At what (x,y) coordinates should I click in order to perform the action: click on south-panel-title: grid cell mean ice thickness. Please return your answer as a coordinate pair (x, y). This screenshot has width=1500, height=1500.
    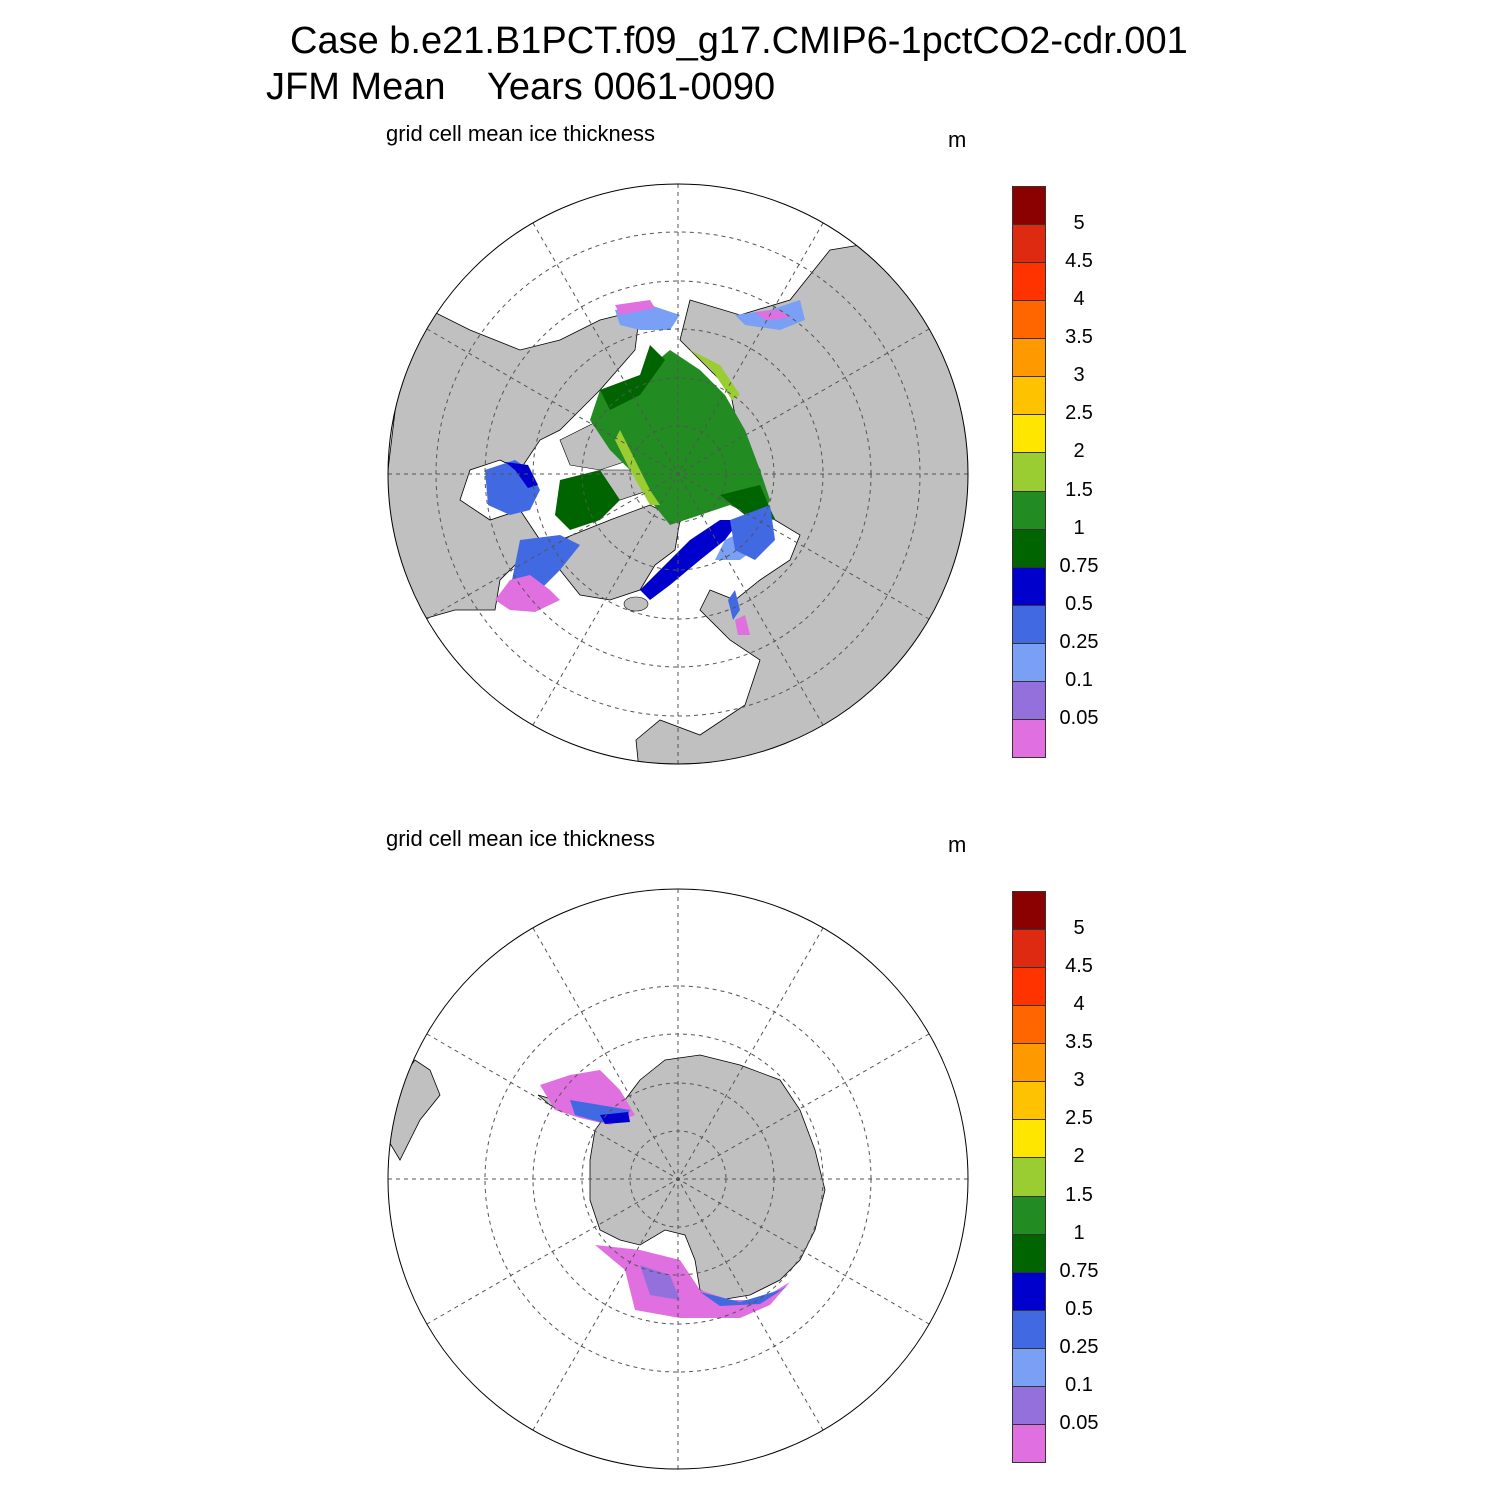
    Looking at the image, I should click on (521, 838).